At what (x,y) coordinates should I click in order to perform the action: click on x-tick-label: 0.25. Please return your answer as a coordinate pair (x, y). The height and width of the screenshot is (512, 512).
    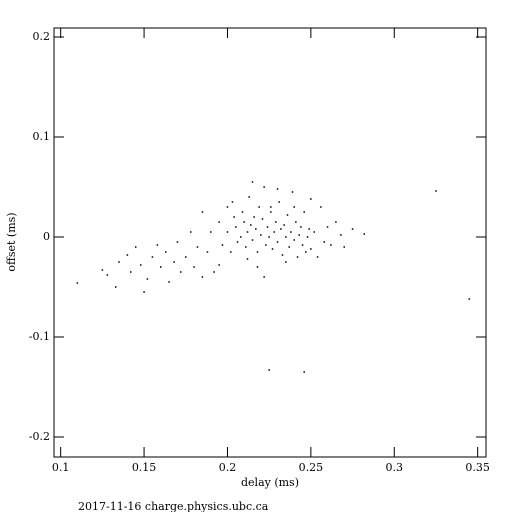
    Looking at the image, I should click on (311, 467).